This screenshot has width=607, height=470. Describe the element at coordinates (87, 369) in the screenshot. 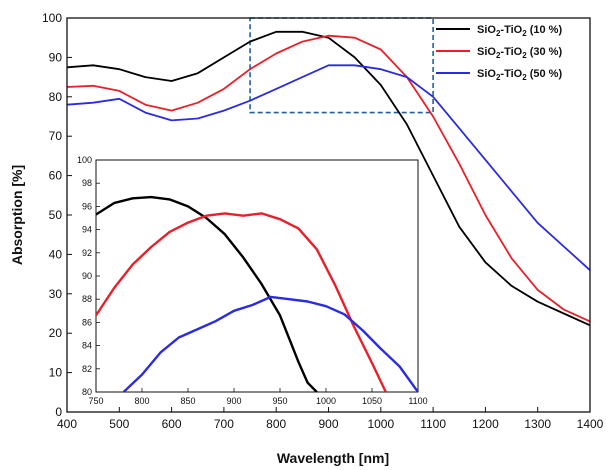

I see `inset-y-tick-label: 82` at that location.